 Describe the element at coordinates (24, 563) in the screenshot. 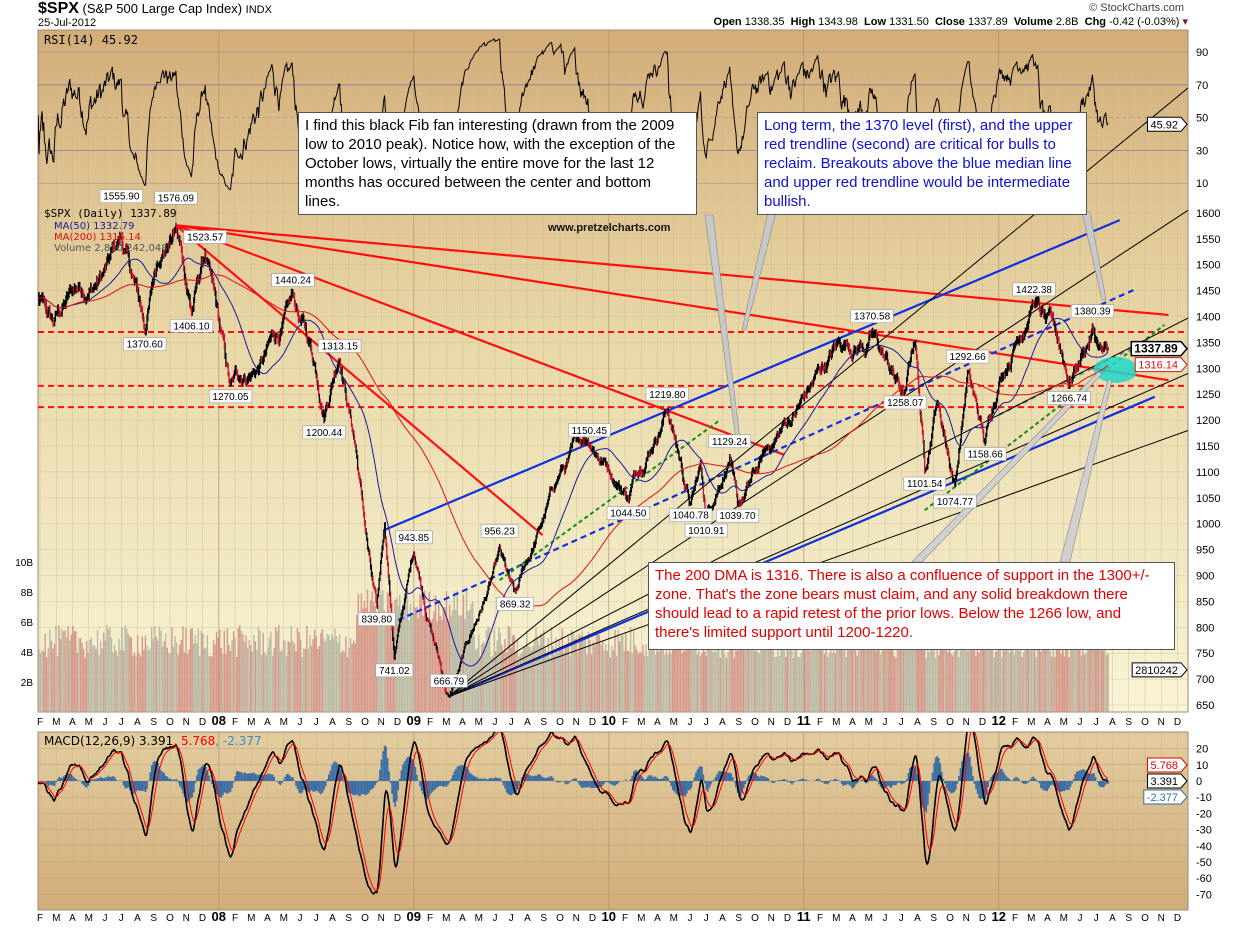

I see `volume-axis-label: 10B` at that location.